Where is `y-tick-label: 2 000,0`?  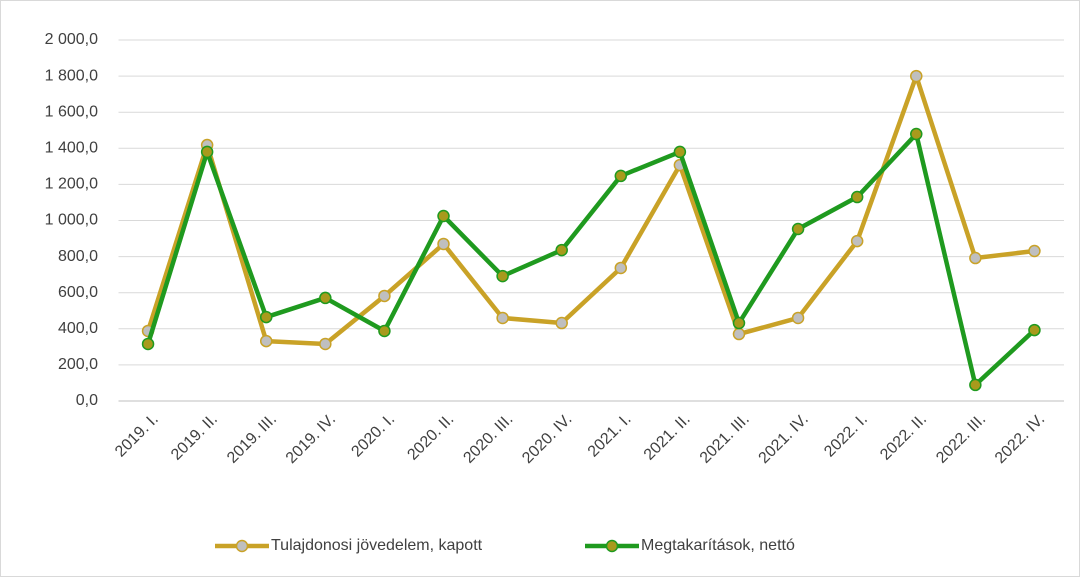
y-tick-label: 2 000,0 is located at coordinates (71, 39).